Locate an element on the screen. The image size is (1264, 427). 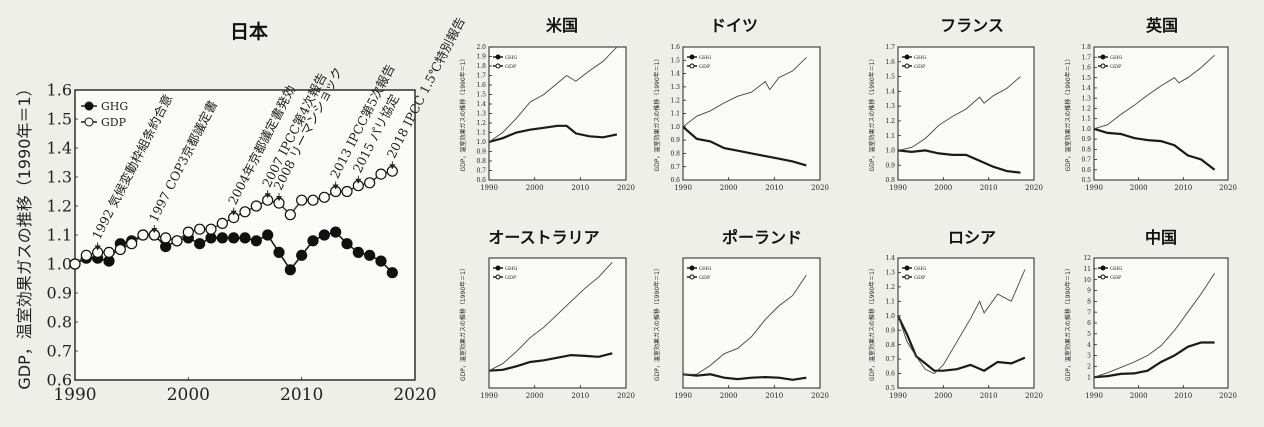
y-tick-label: 0.5 is located at coordinates (890, 388).